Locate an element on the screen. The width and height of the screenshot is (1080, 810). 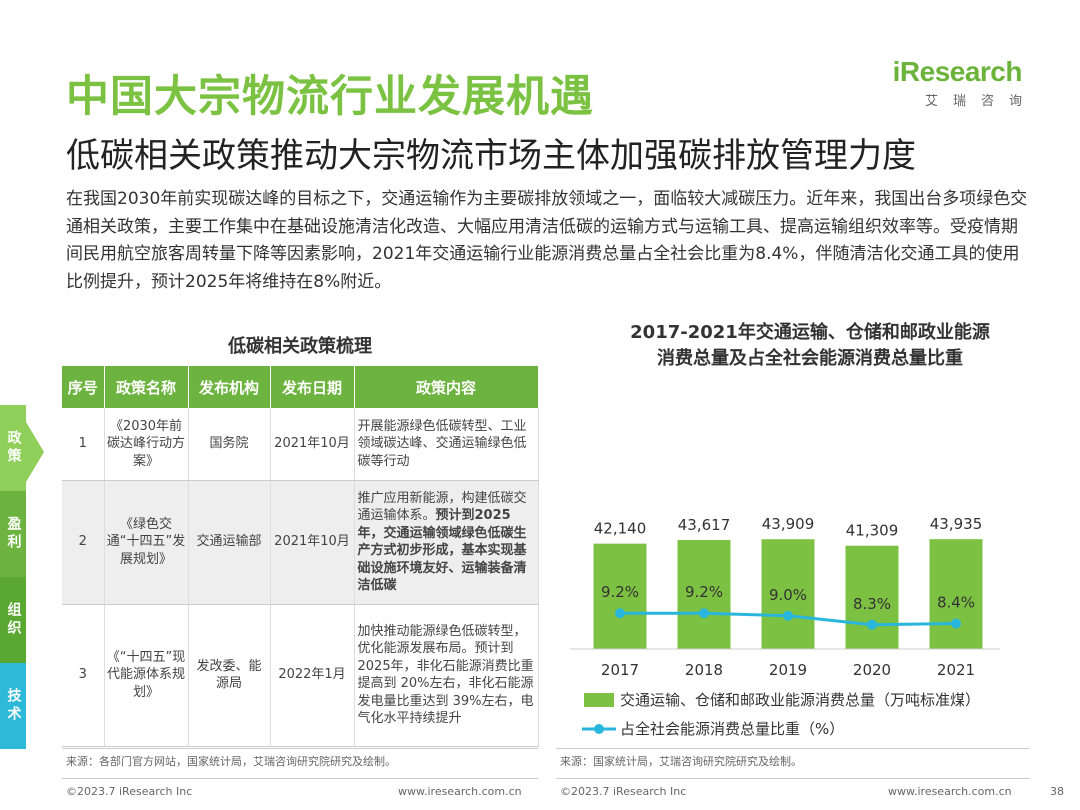
row-policy-name: 《“十四五”现代能源体系规划》 is located at coordinates (146, 675).